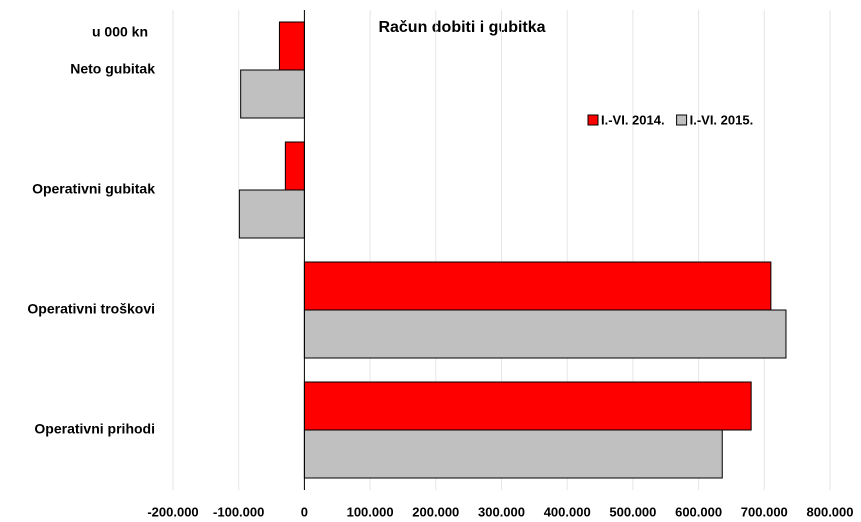 Image resolution: width=861 pixels, height=522 pixels. Describe the element at coordinates (91, 309) in the screenshot. I see `y-tick-label: Operativni troškovi` at that location.